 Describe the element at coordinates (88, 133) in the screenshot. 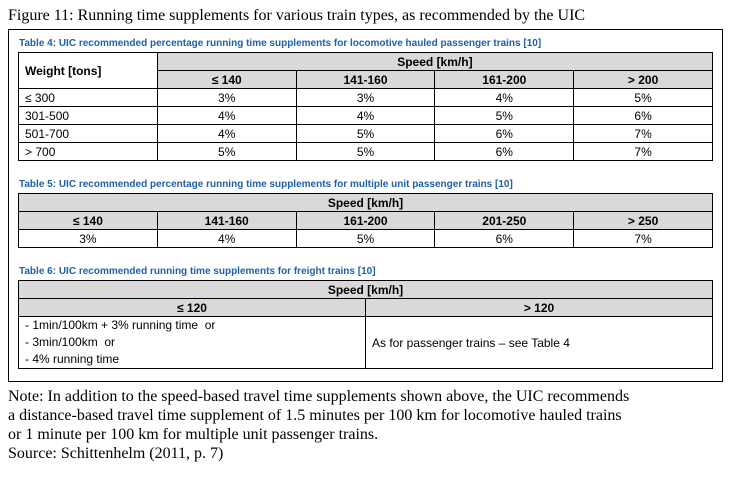

I see `weight-cell: 501-700` at that location.